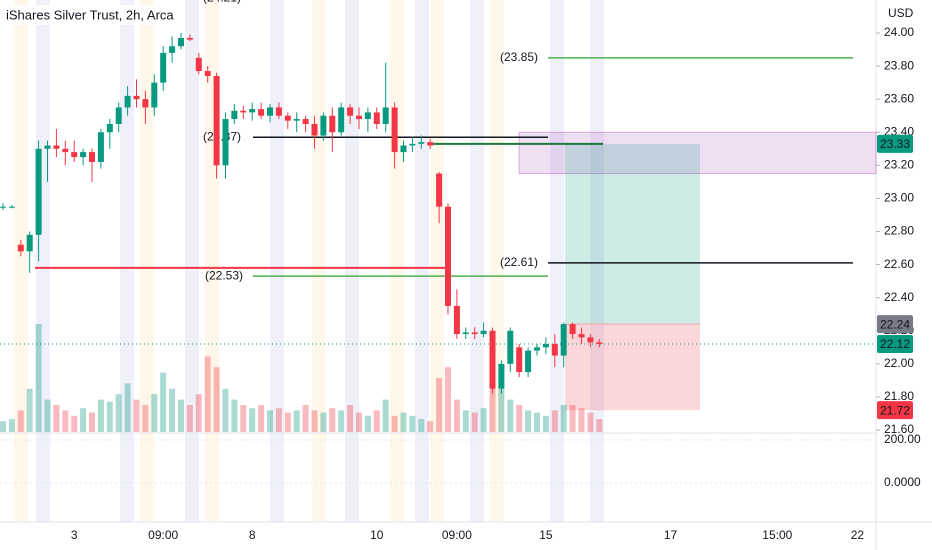 This screenshot has width=932, height=550. I want to click on y-tick-label: 21.60, so click(899, 429).